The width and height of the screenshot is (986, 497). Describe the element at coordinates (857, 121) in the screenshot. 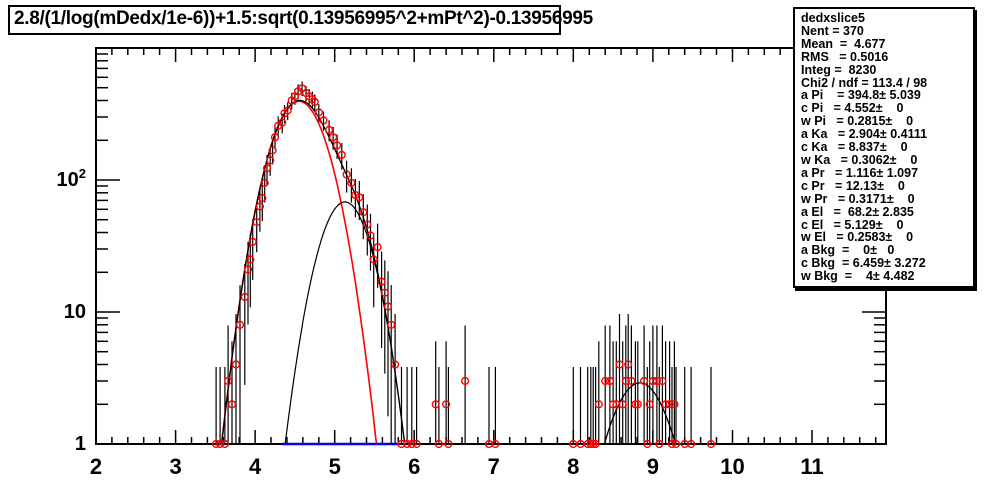

I see `stats-line: w Pi = 0.2815± 0` at that location.